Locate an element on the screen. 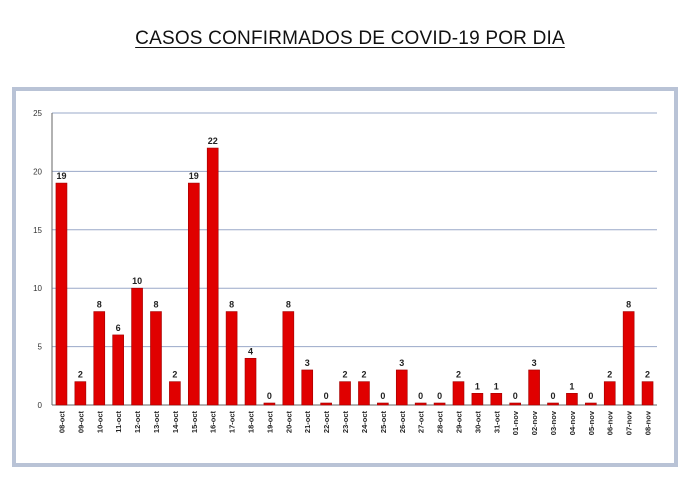  y-tick-label: 5 is located at coordinates (40, 347).